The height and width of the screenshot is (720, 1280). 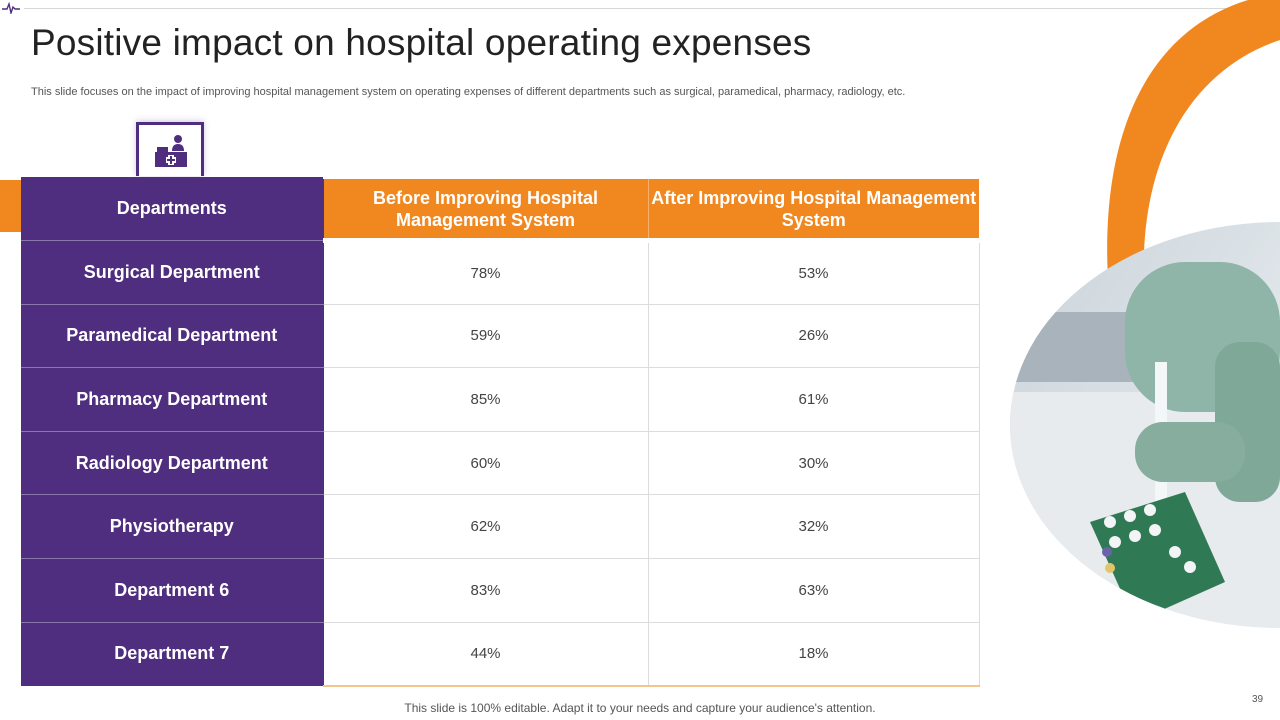 I want to click on after-value-cell: 30%, so click(x=813, y=463).